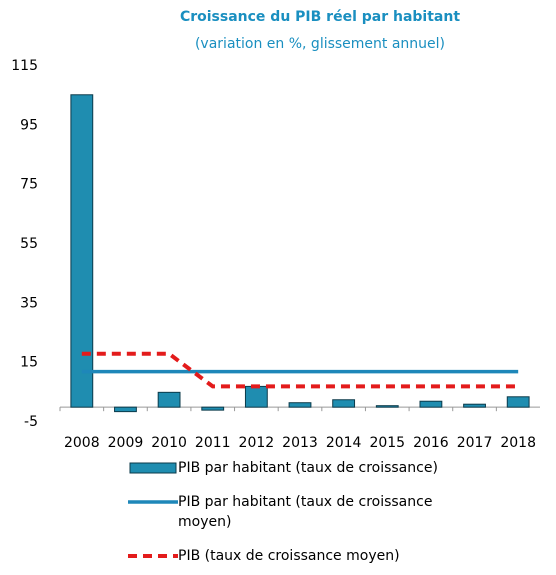 This screenshot has width=556, height=575. I want to click on x-tick-label: 2009, so click(126, 443).